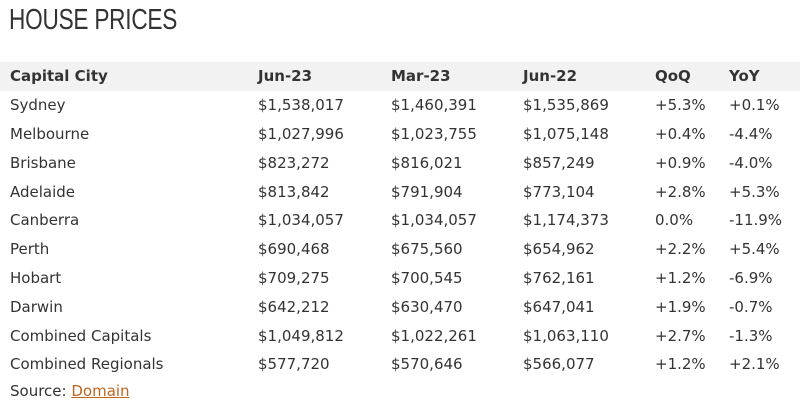 Image resolution: width=800 pixels, height=405 pixels. Describe the element at coordinates (87, 364) in the screenshot. I see `city-cell: Combined Regionals` at that location.